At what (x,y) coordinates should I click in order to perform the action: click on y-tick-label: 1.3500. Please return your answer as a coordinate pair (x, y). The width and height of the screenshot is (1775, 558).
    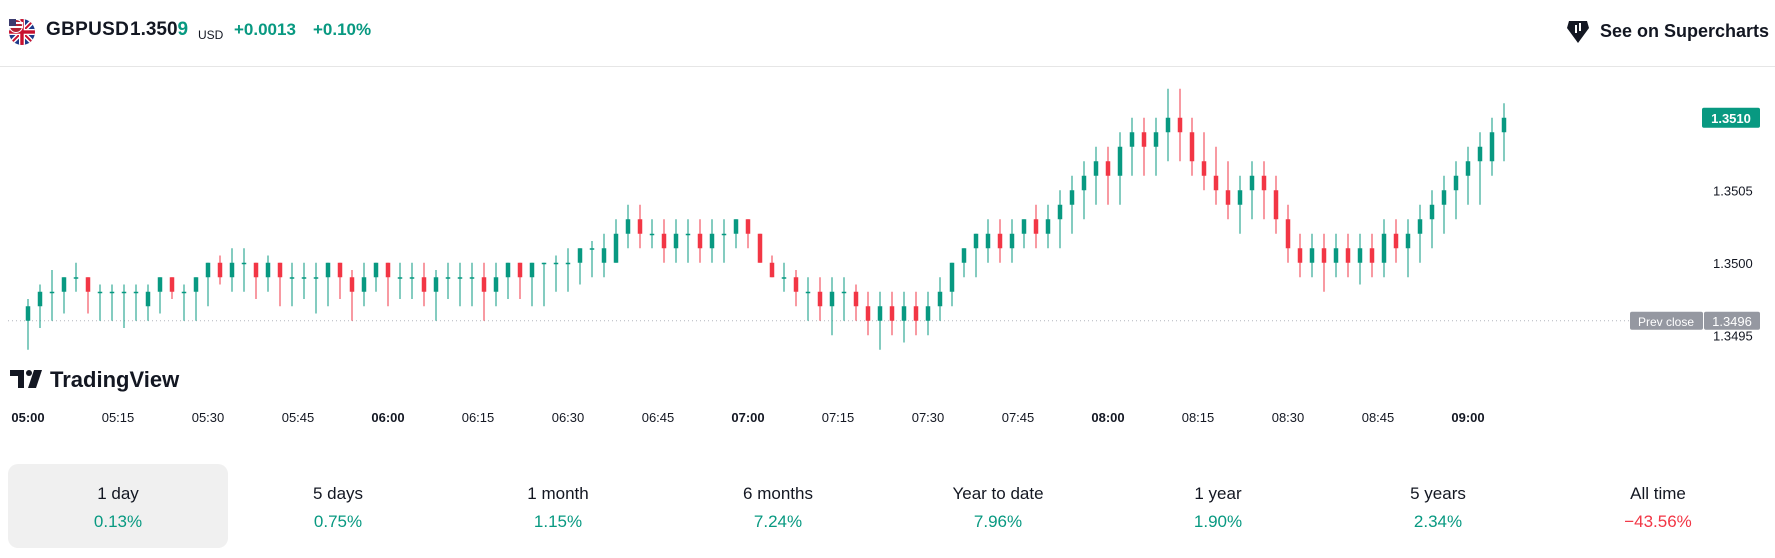
    Looking at the image, I should click on (1733, 263).